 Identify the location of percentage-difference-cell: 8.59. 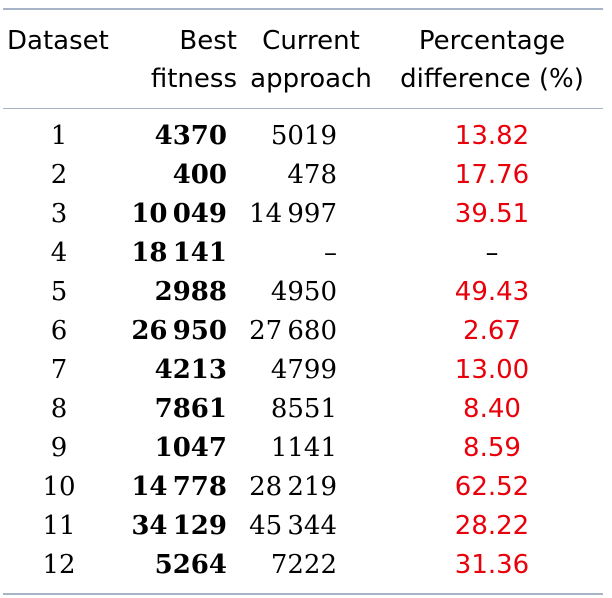
(492, 448).